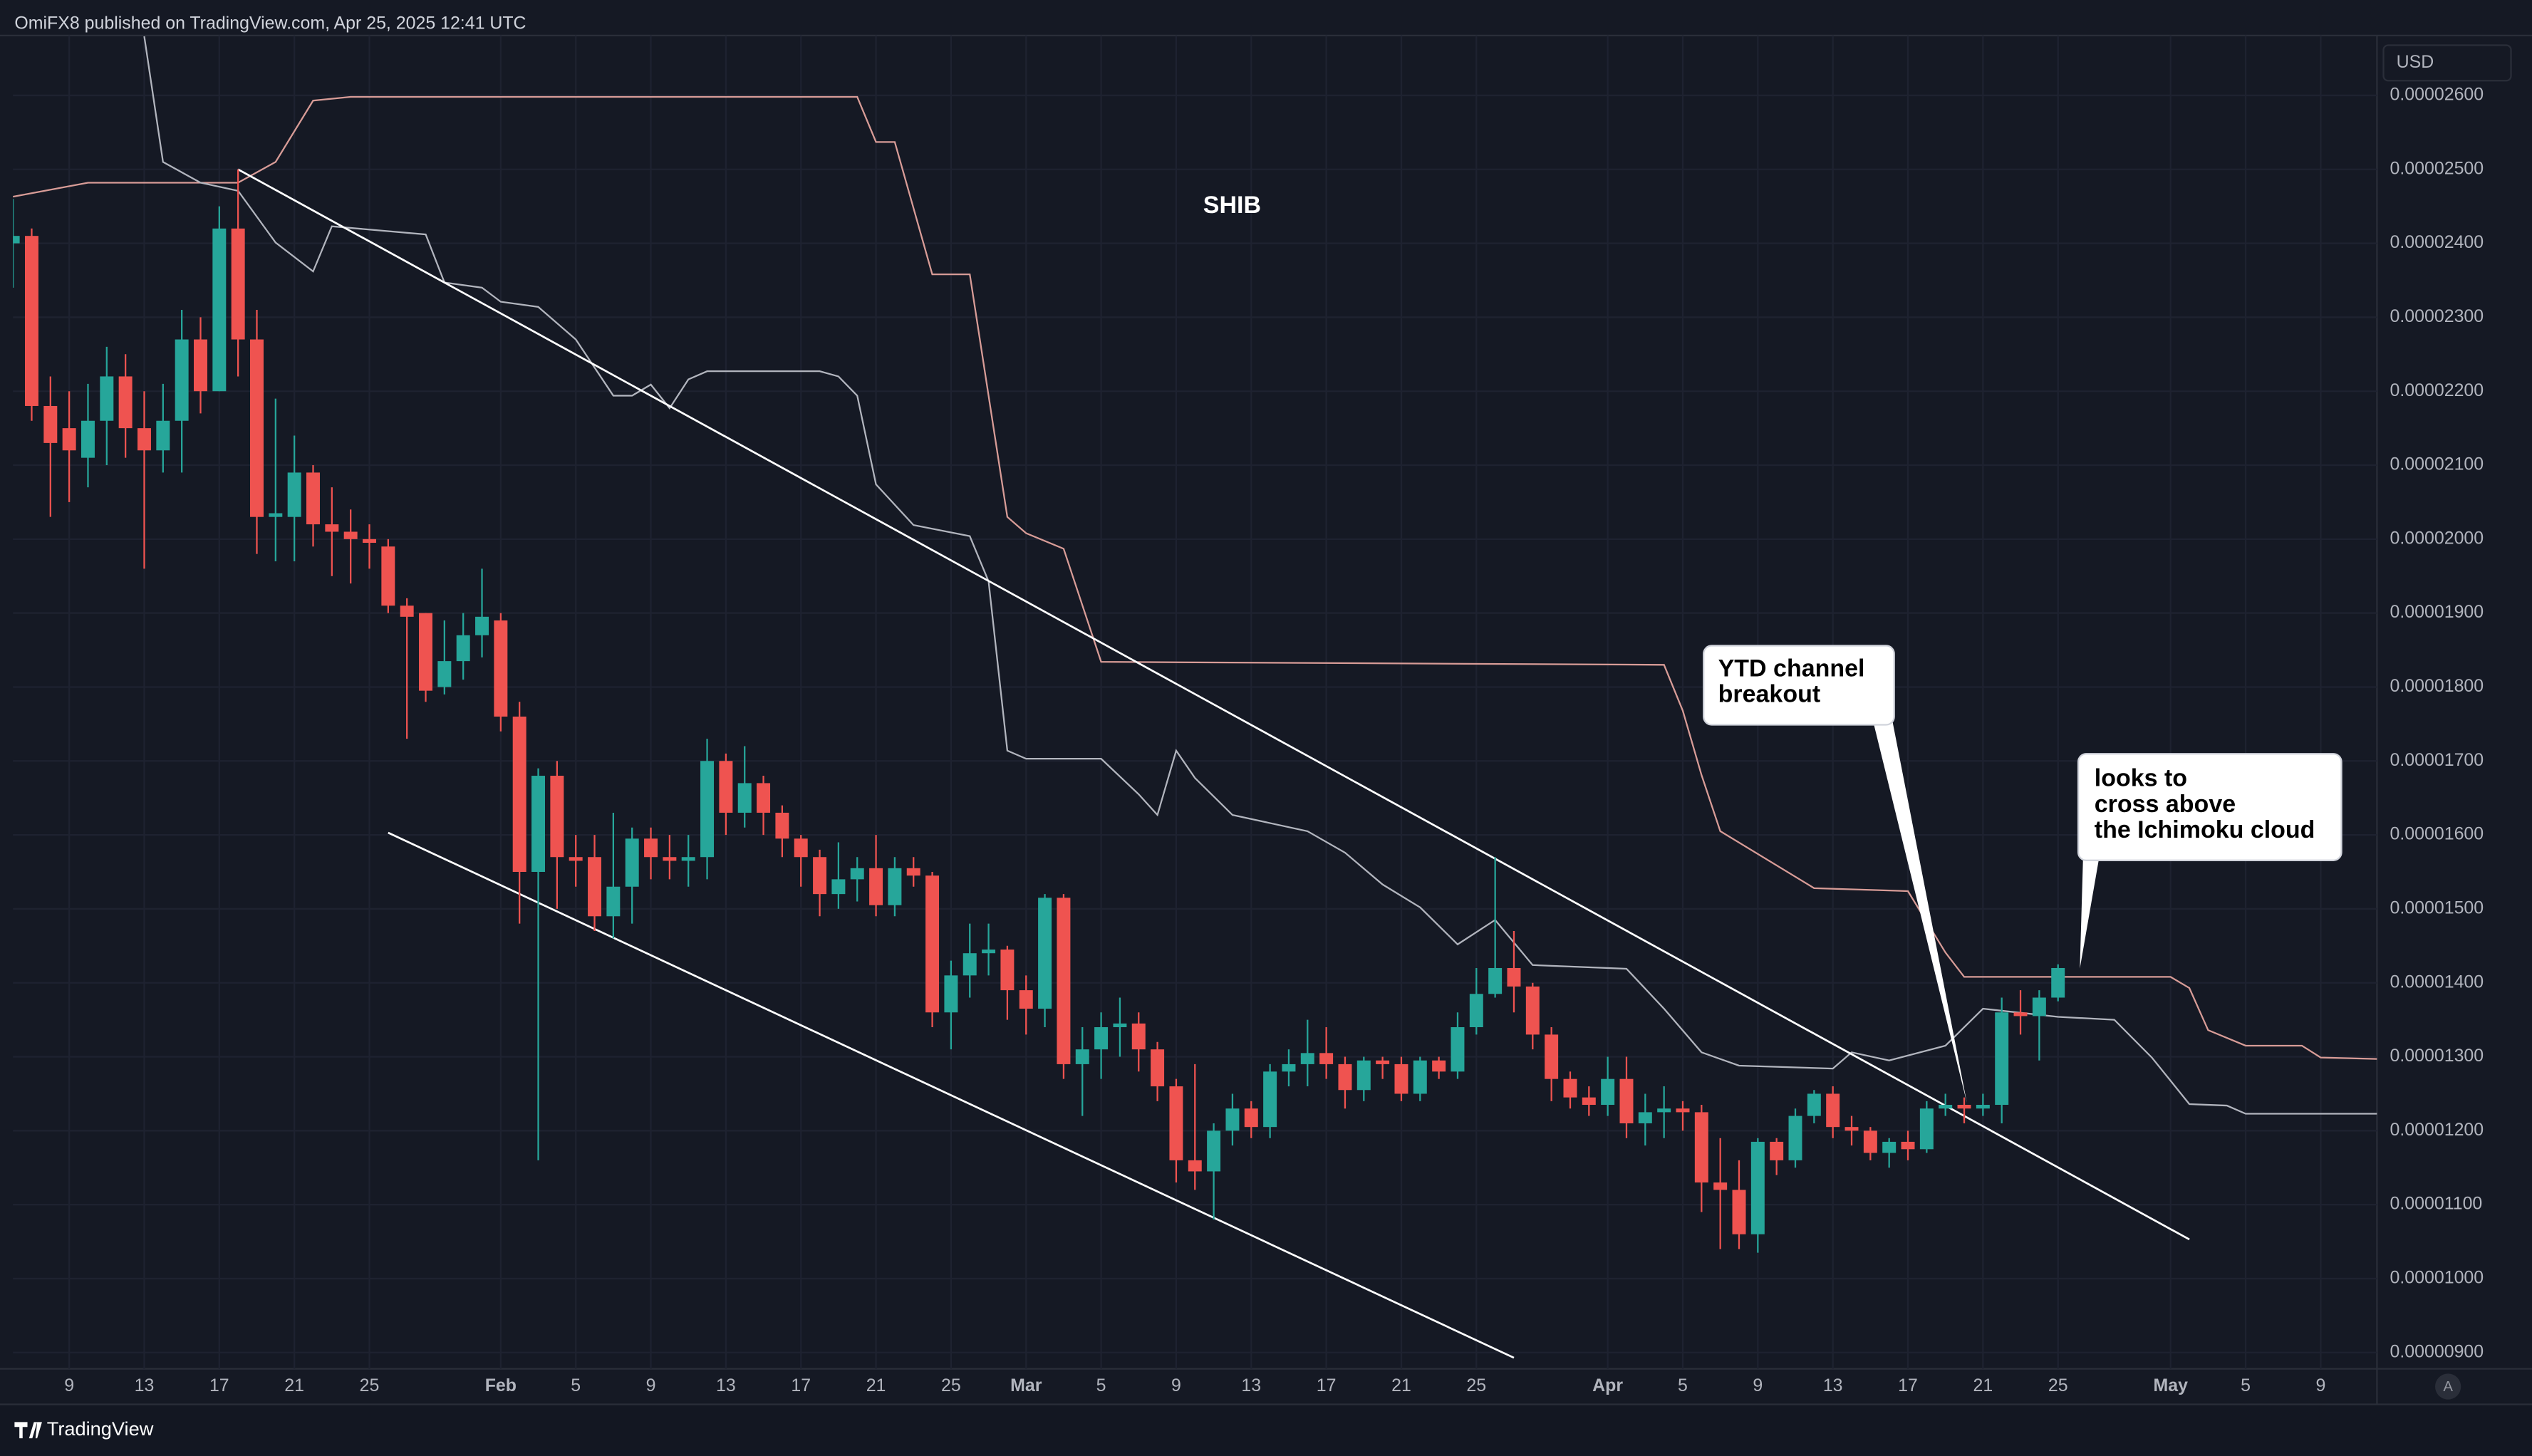 This screenshot has height=1456, width=2532. Describe the element at coordinates (2437, 242) in the screenshot. I see `y-tick-label: 0.00002400` at that location.